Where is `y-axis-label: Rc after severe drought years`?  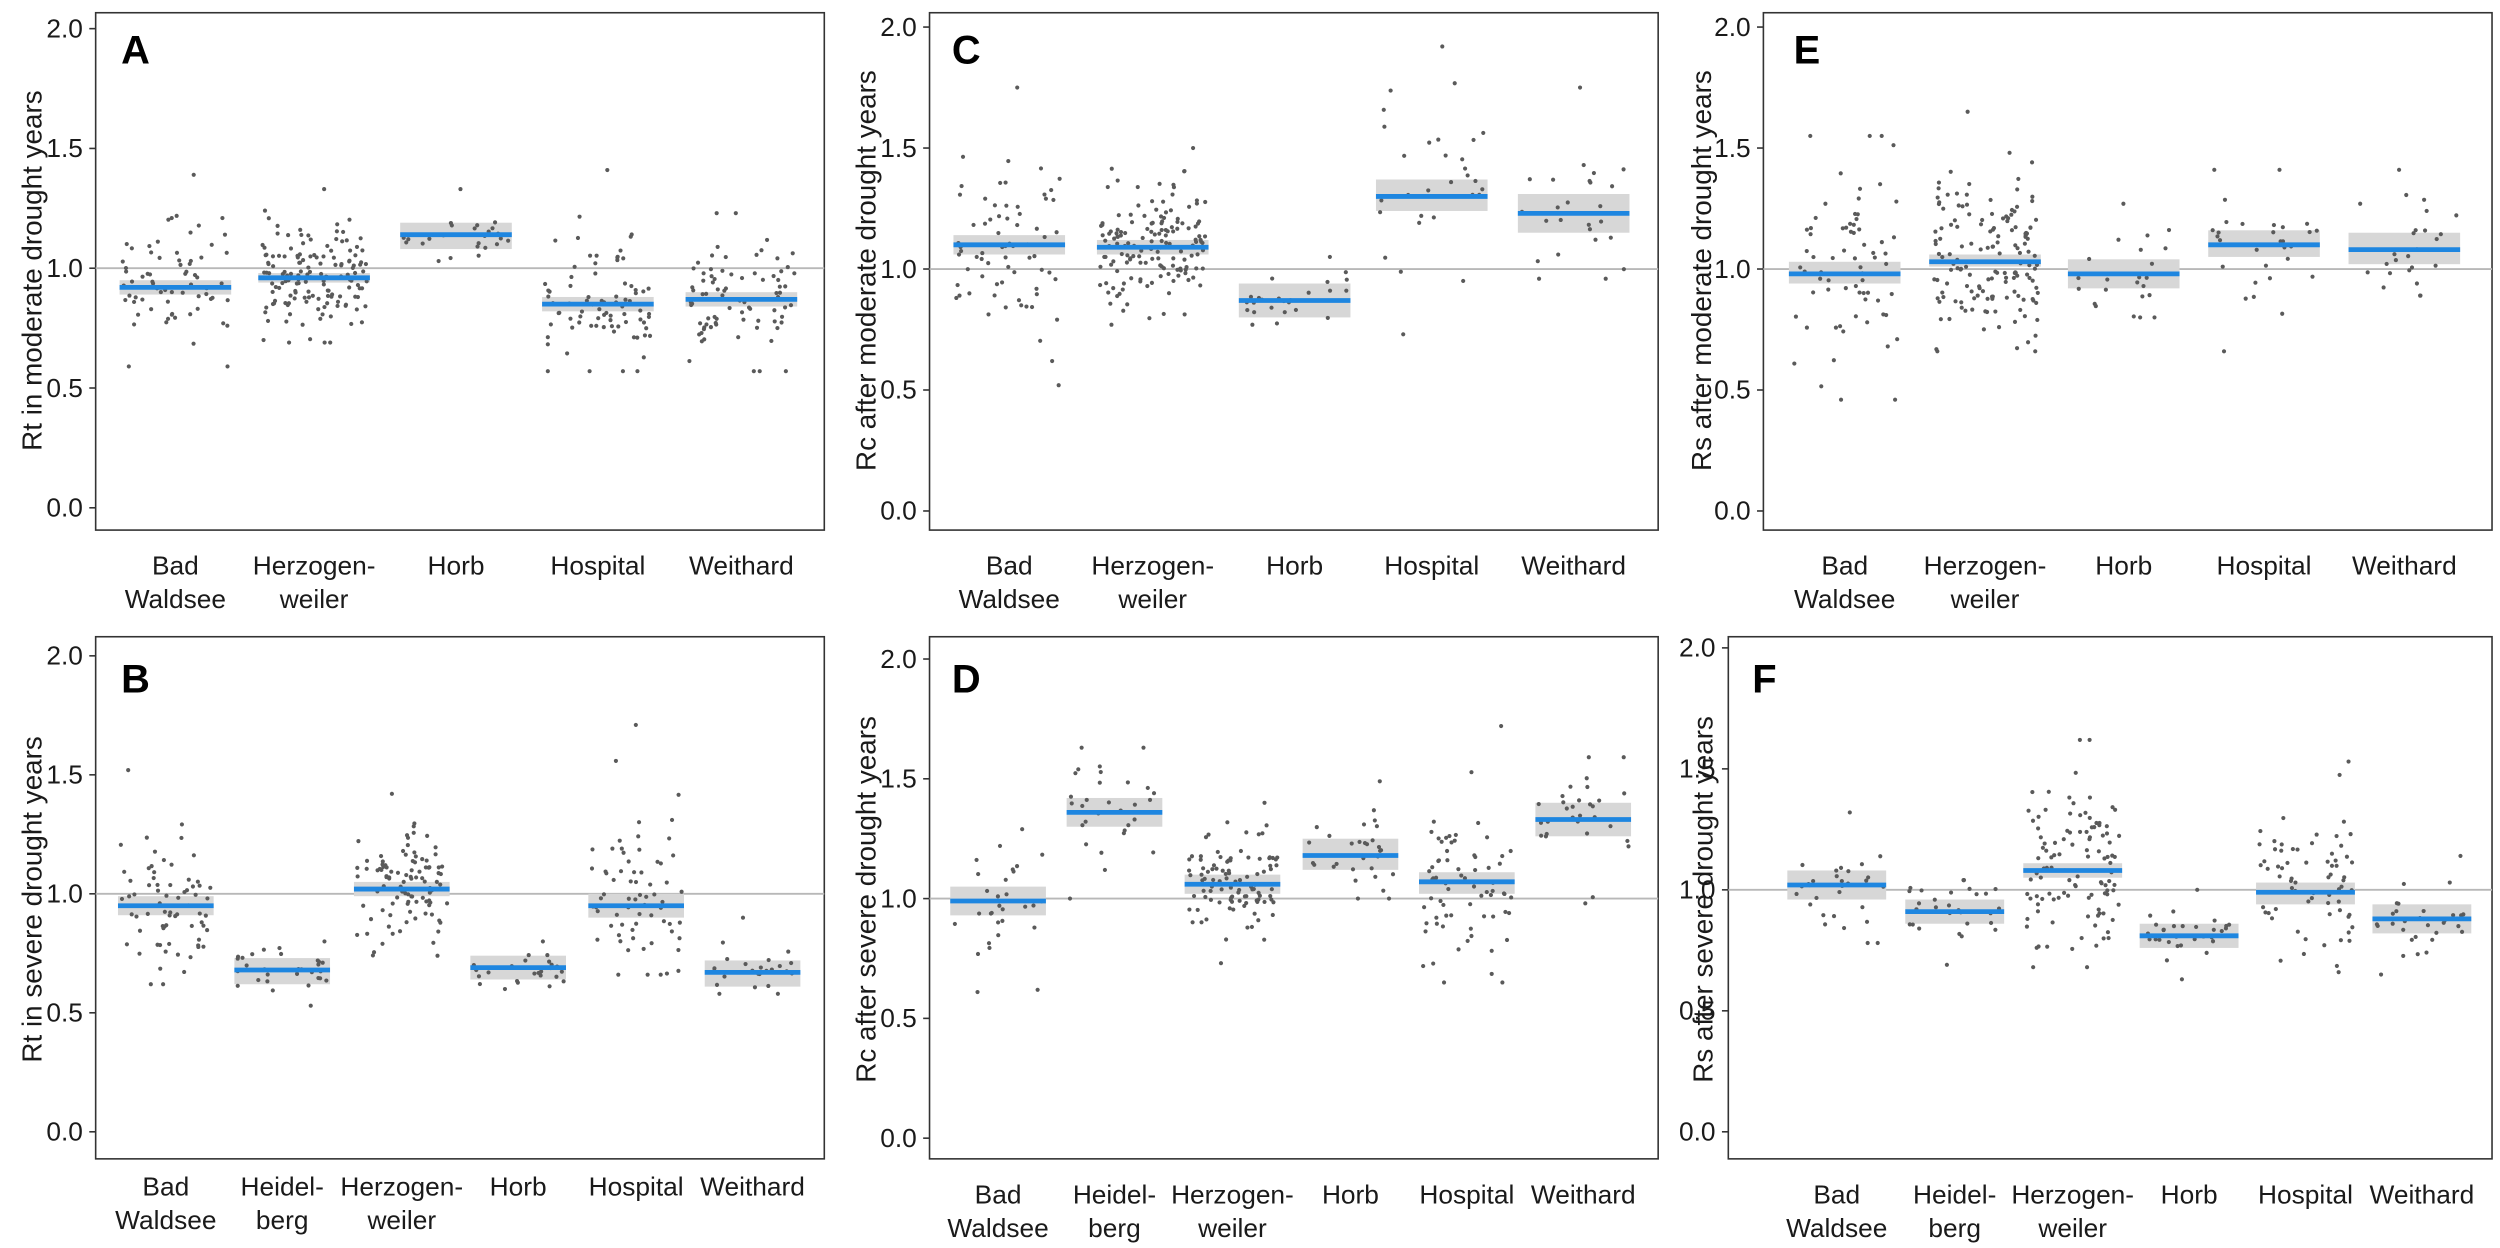
y-axis-label: Rc after severe drought years is located at coordinates (865, 899).